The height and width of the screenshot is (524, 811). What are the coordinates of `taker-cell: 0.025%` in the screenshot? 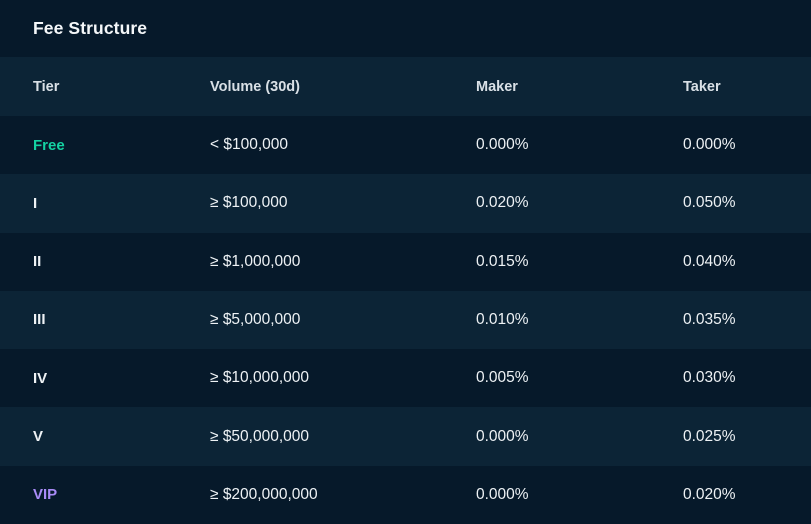 It's located at (709, 436).